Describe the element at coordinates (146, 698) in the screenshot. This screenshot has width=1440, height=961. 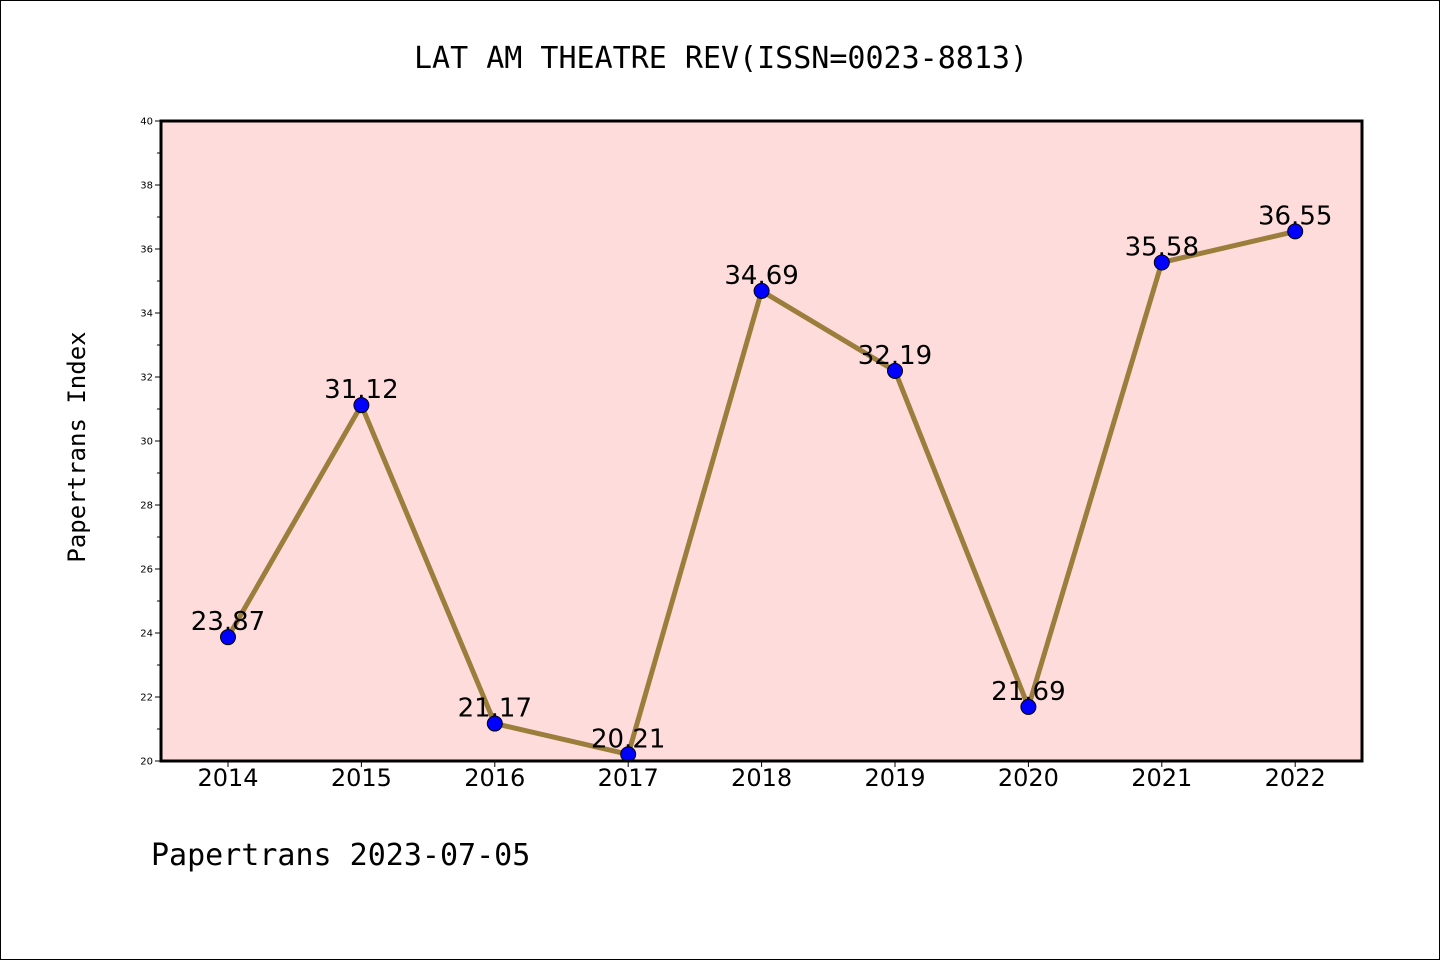
I see `y-tick-label: 22` at that location.